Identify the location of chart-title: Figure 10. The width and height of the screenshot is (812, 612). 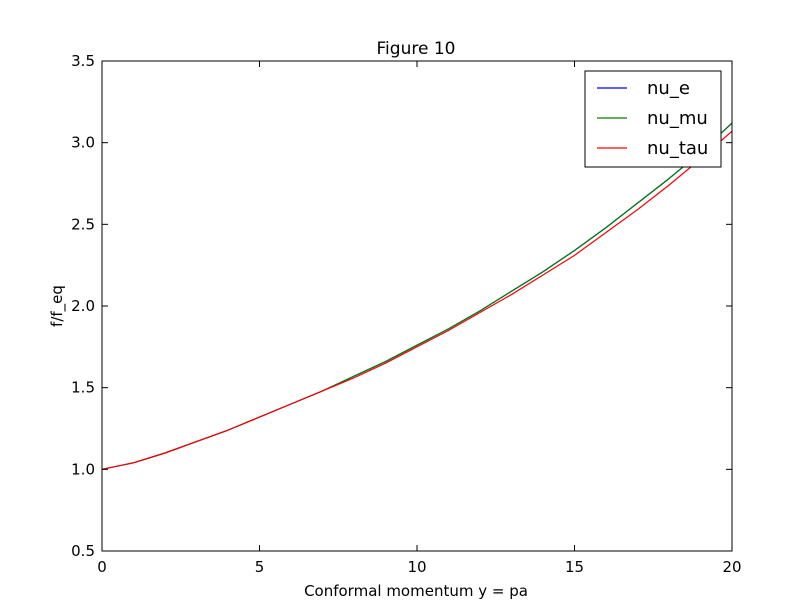
(416, 49).